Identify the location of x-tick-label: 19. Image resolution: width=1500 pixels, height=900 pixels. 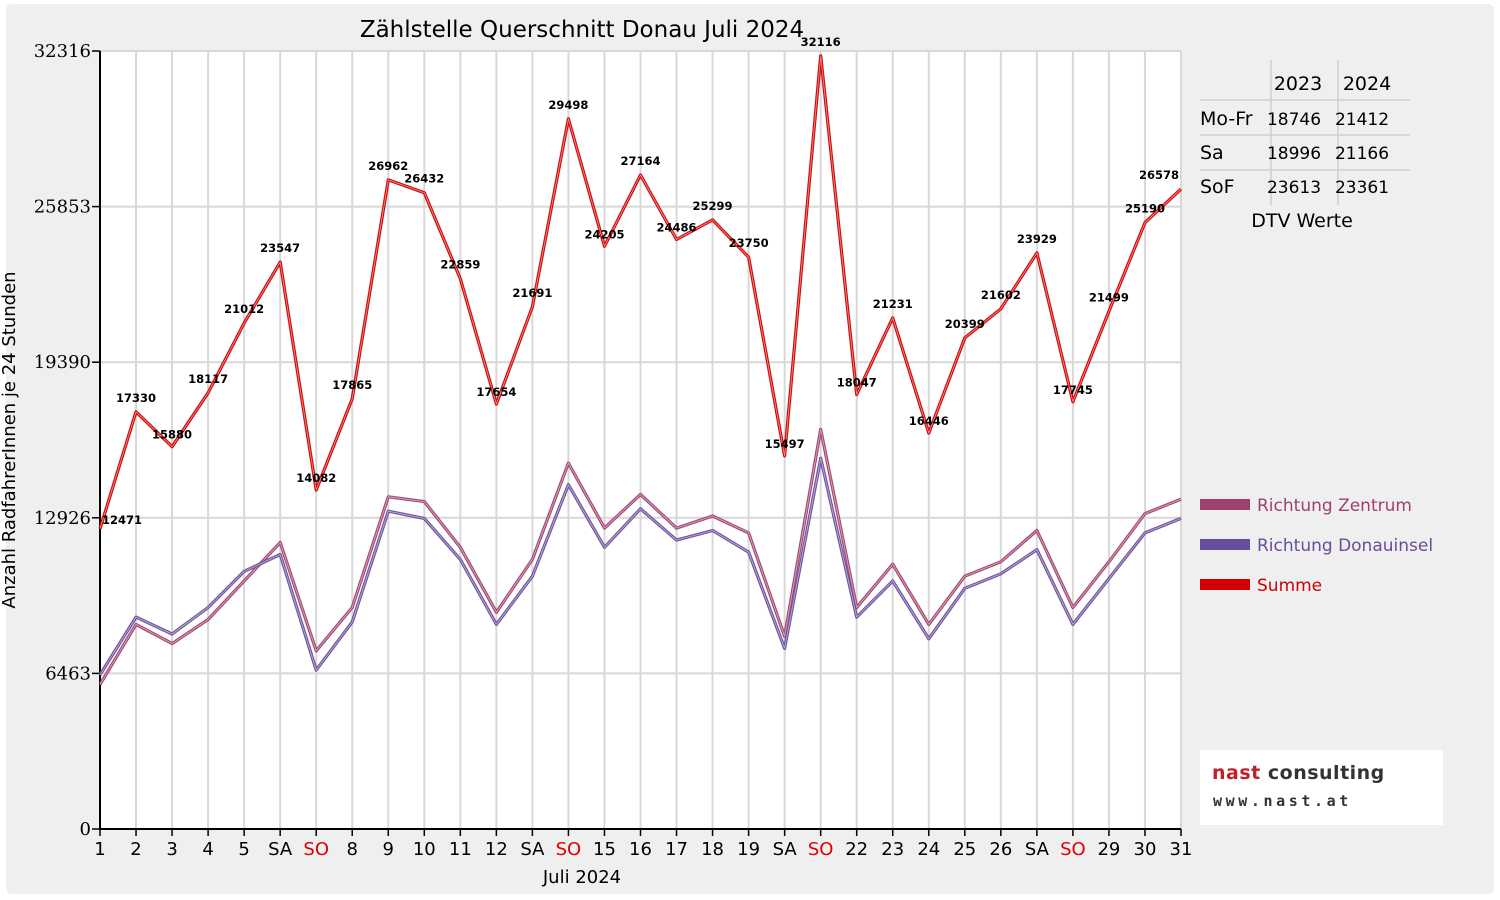
(748, 849).